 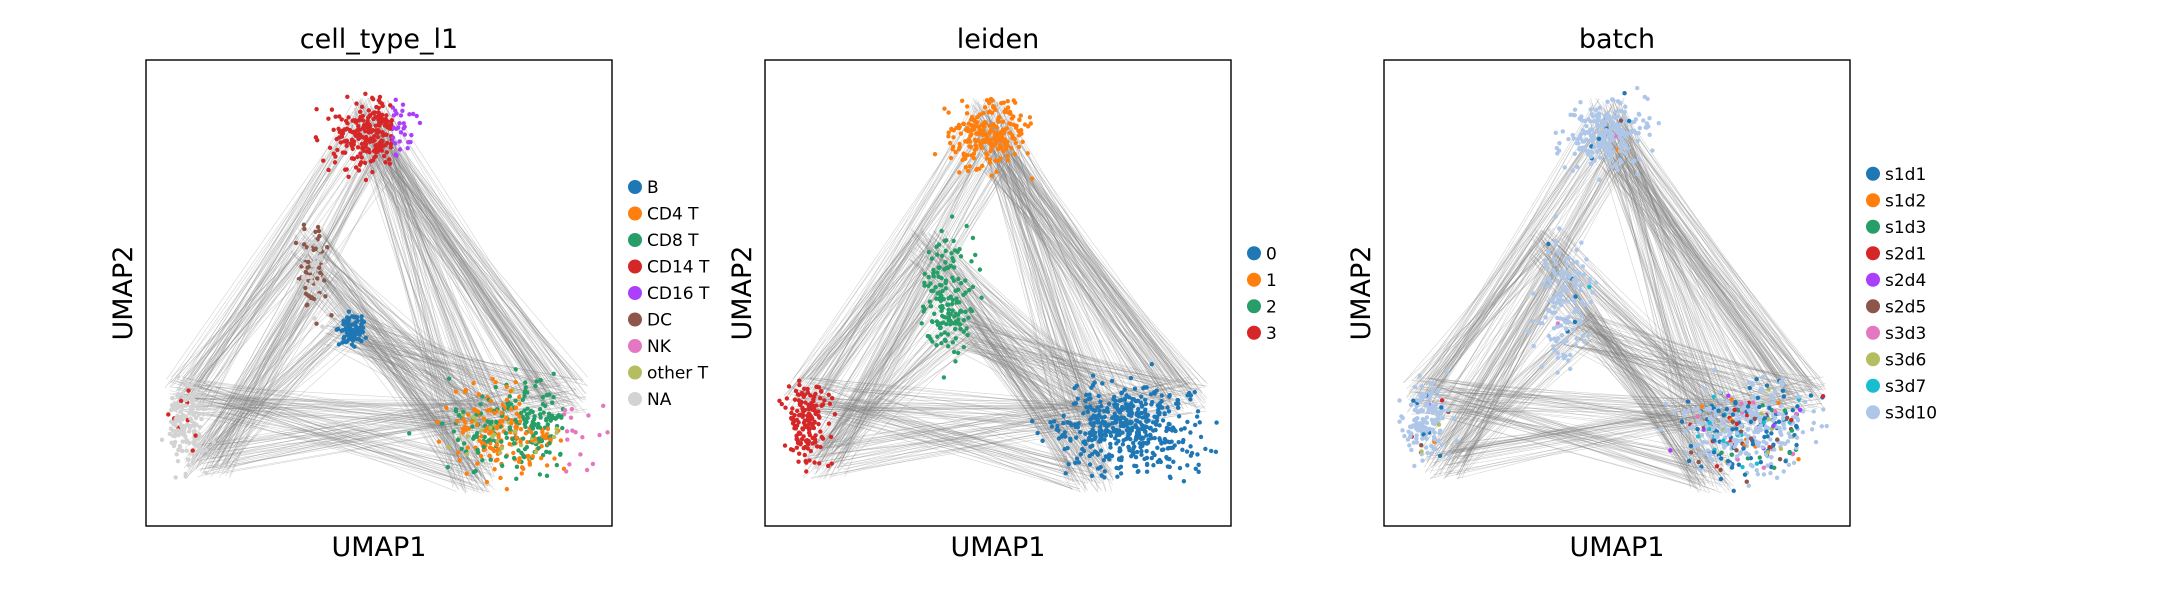 I want to click on legend-label: CD14 T, so click(x=678, y=268).